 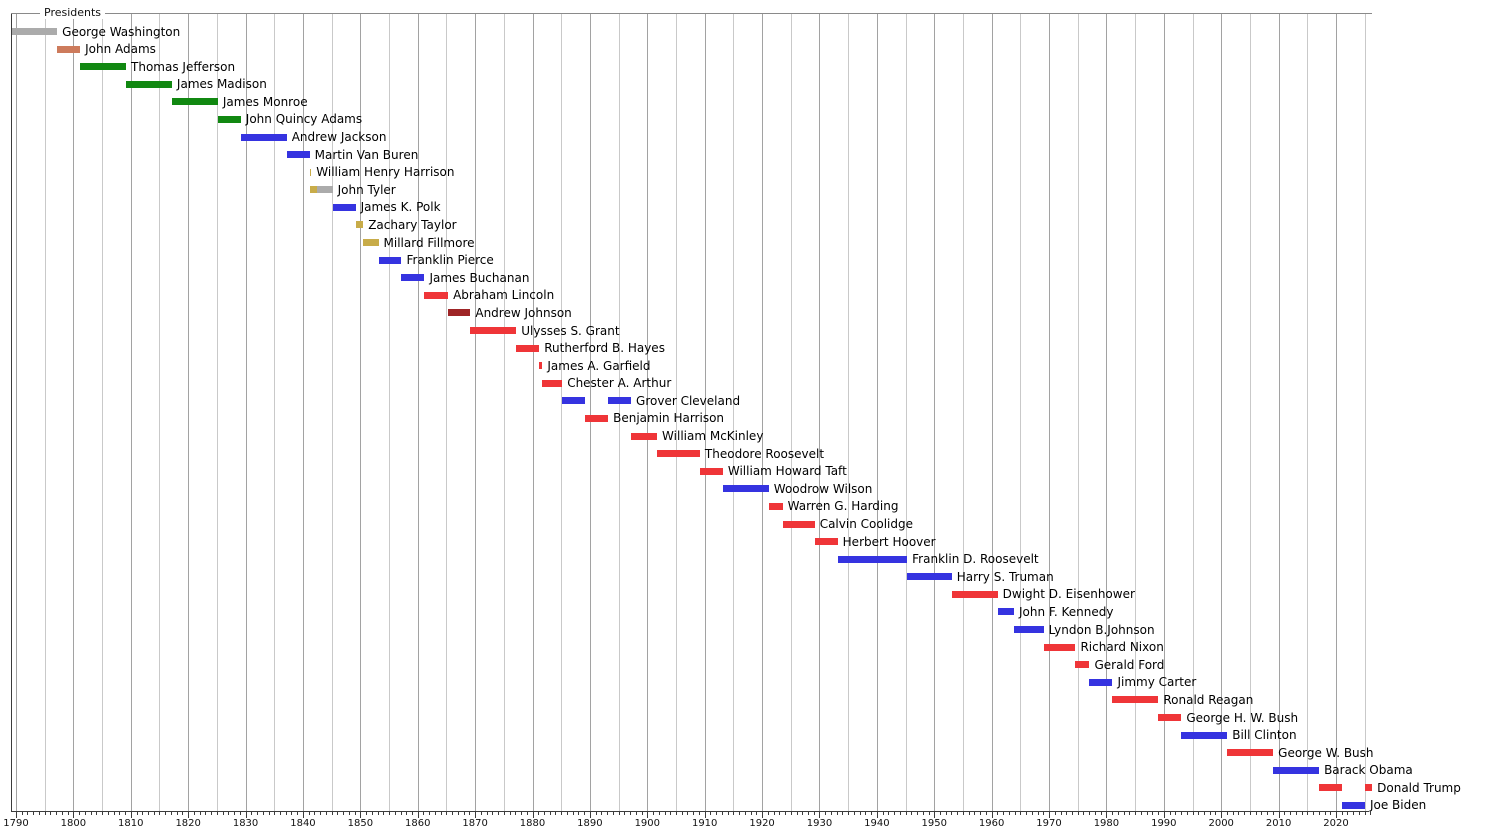 What do you see at coordinates (475, 823) in the screenshot?
I see `axis-tick-label: 1870` at bounding box center [475, 823].